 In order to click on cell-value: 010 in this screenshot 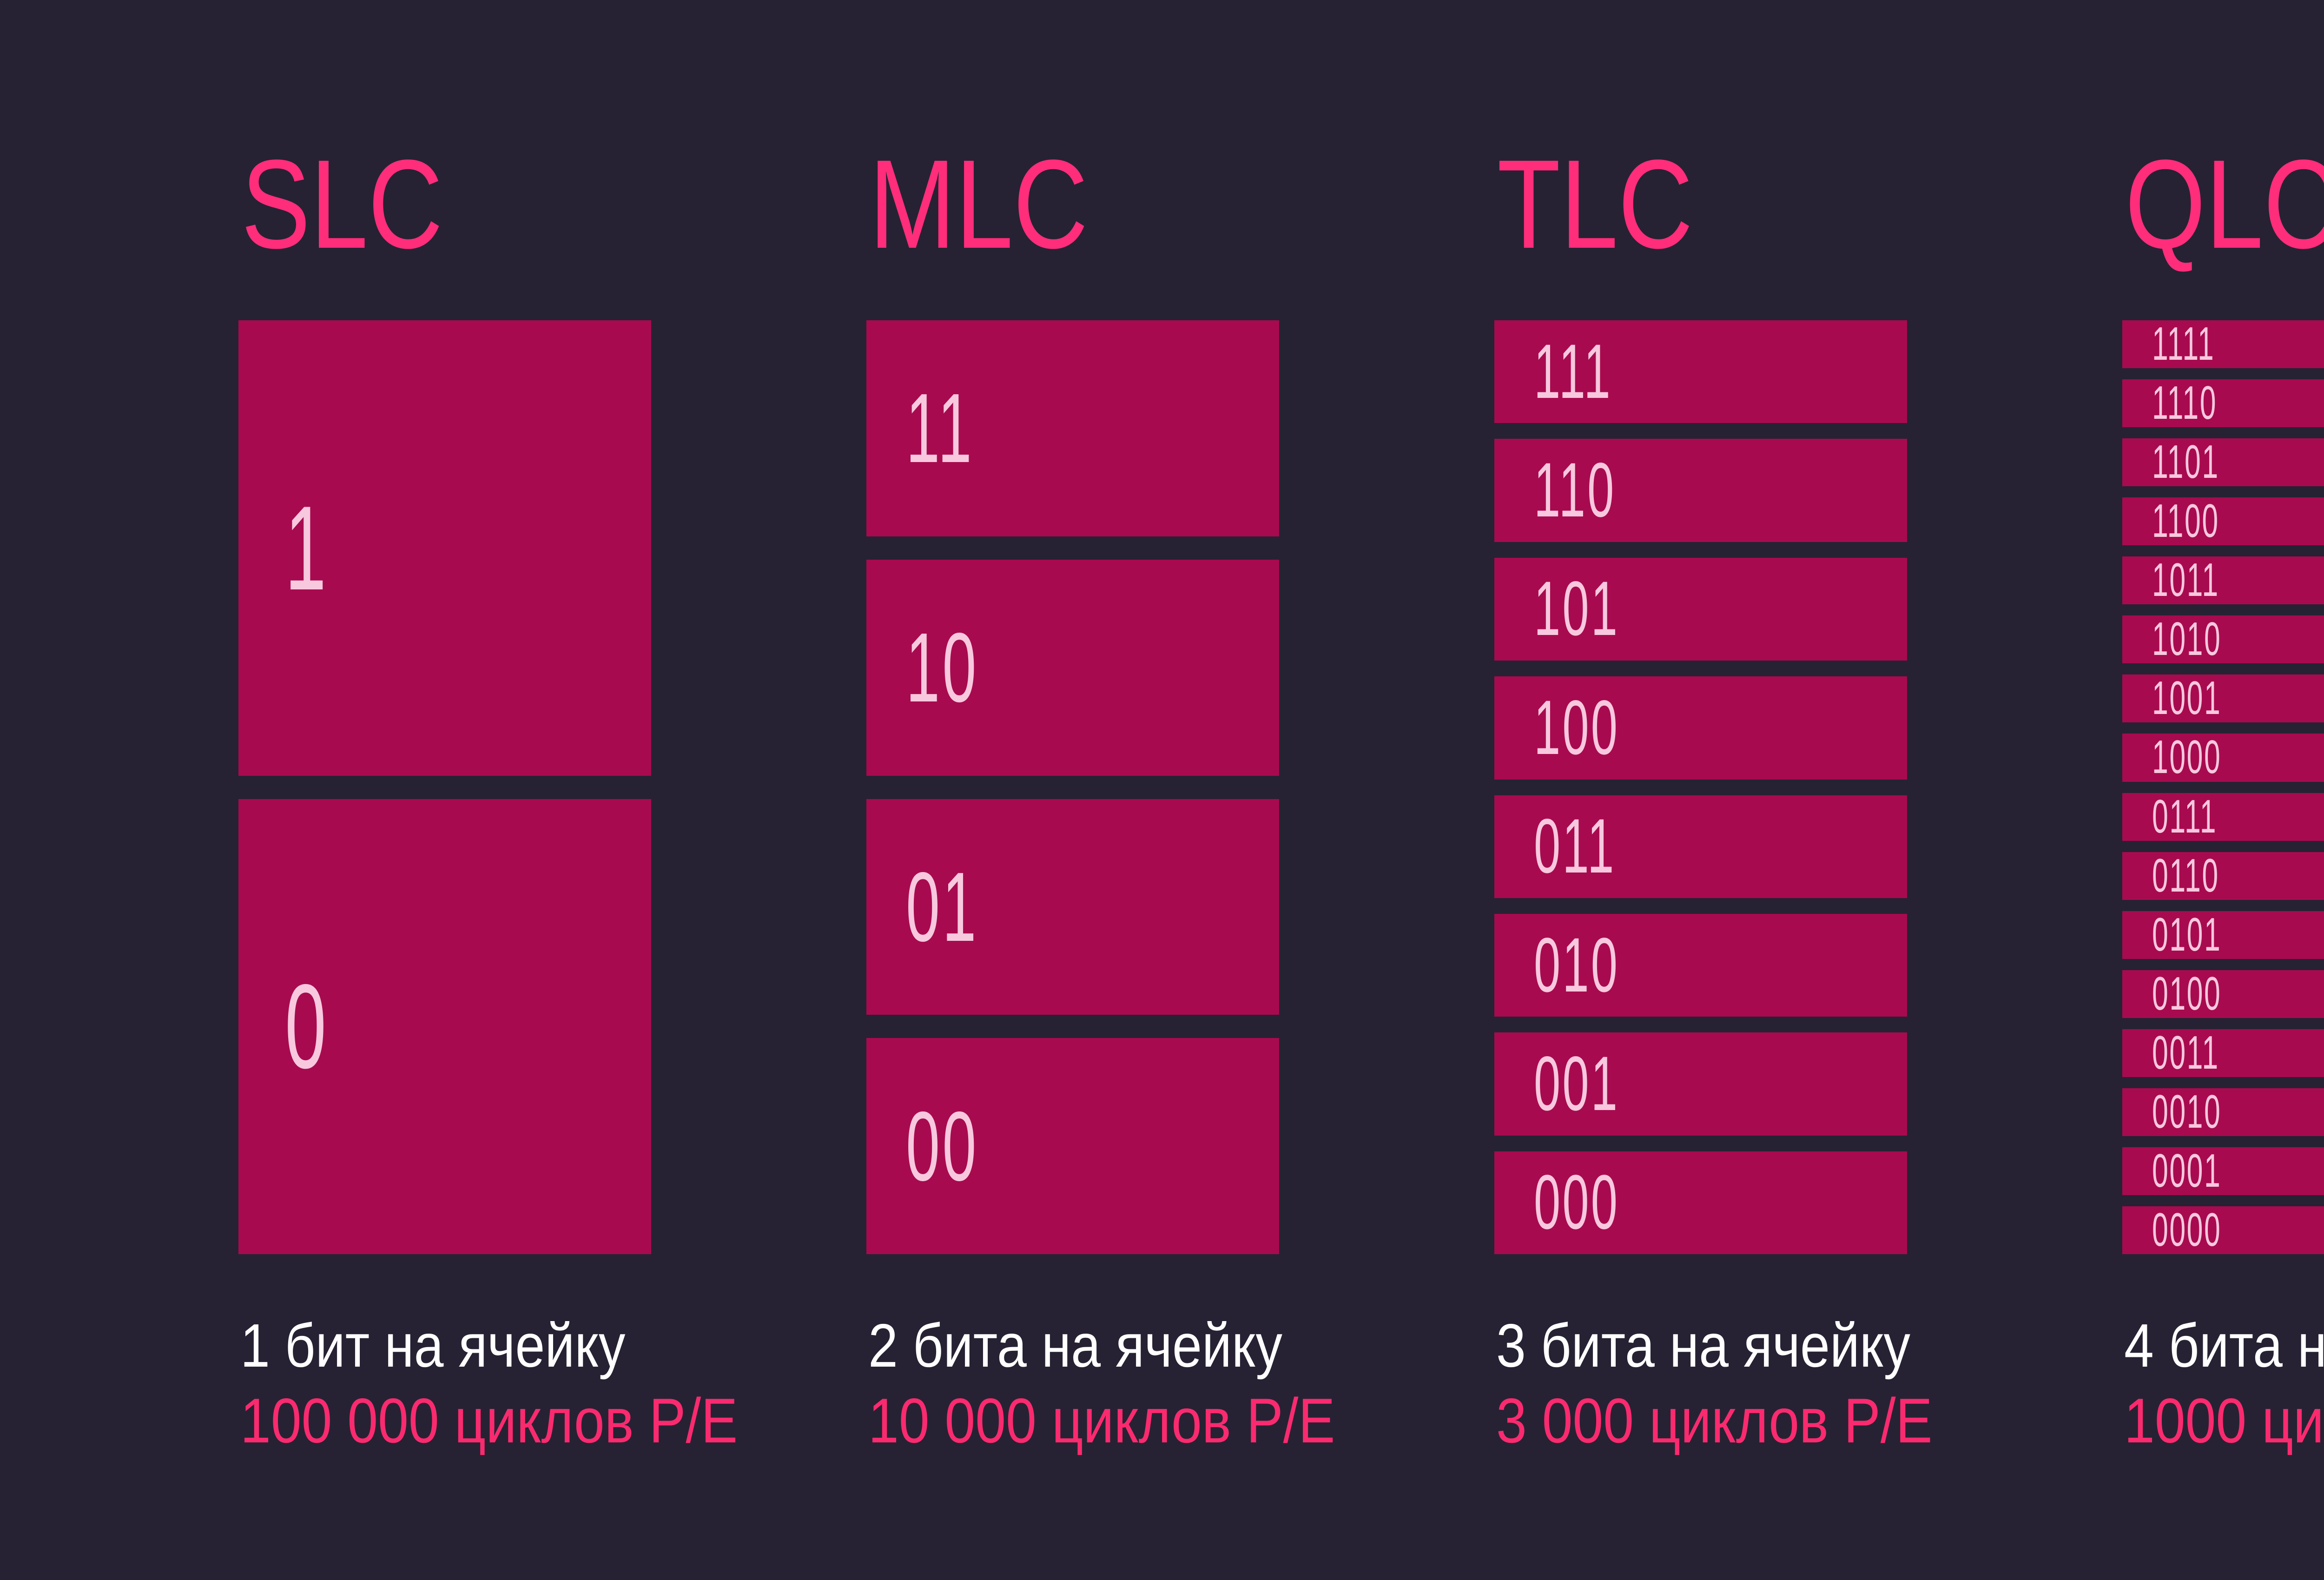, I will do `click(1577, 965)`.